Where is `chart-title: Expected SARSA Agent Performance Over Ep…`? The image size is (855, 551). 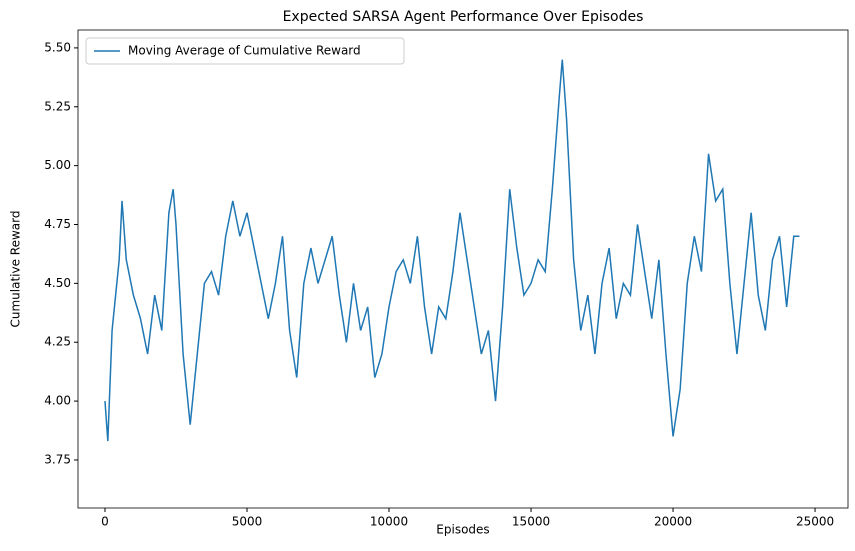
chart-title: Expected SARSA Agent Performance Over Ep… is located at coordinates (463, 17).